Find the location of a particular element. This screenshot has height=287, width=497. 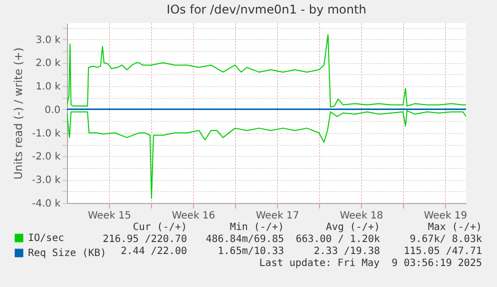

x-tick-label: Week 15 is located at coordinates (110, 216).